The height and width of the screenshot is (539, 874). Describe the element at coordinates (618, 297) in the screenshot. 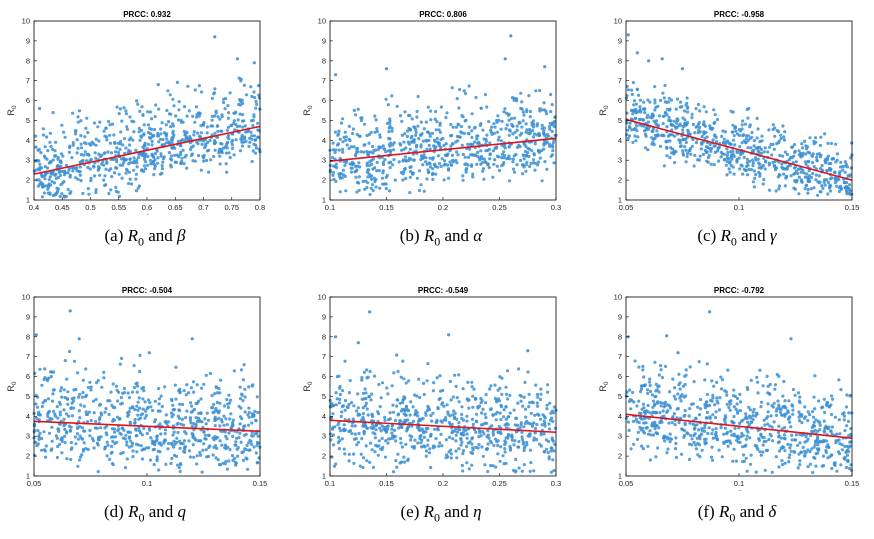

I see `y-tick-label: 10` at that location.